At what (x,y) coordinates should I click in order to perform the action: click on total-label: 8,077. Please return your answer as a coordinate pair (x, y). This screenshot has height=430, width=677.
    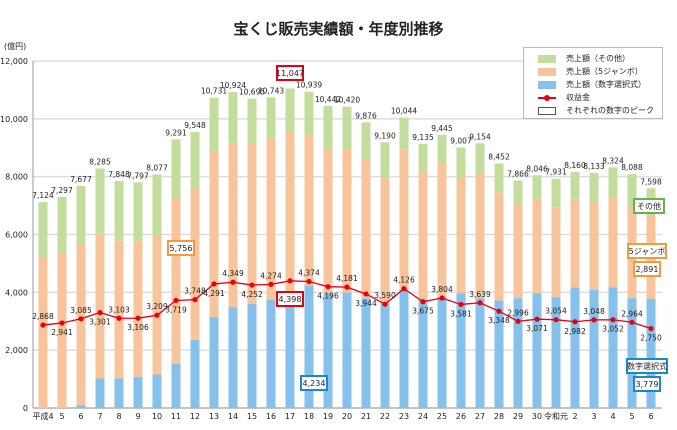
    Looking at the image, I should click on (157, 167).